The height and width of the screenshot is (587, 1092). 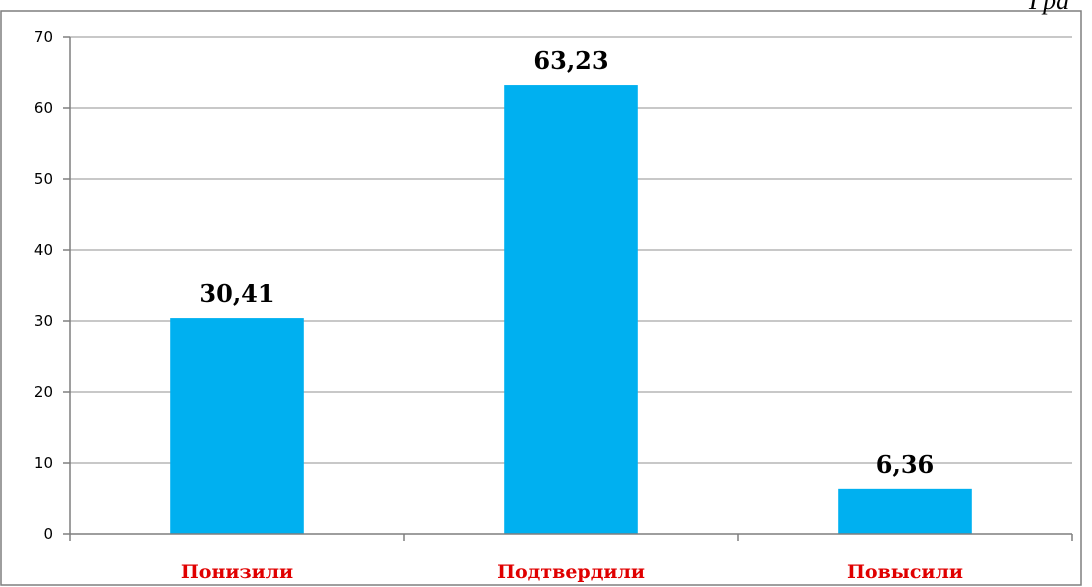 I want to click on data-label: 30,41, so click(x=236, y=293).